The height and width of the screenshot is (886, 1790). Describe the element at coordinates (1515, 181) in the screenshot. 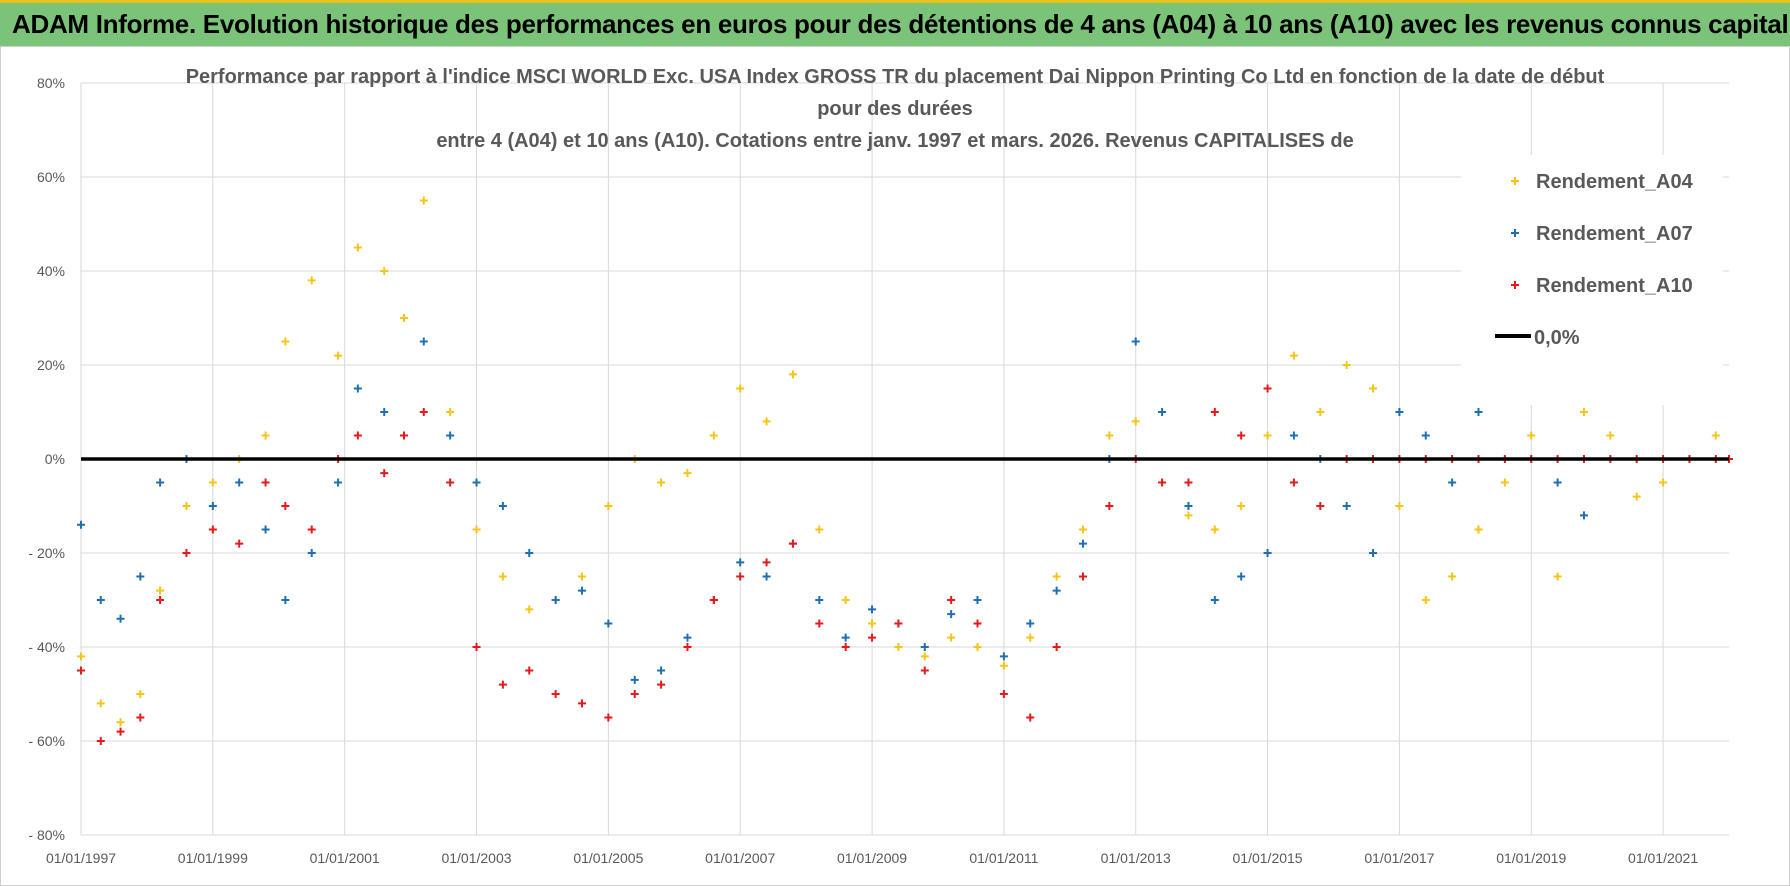

I see `legend-marker` at that location.